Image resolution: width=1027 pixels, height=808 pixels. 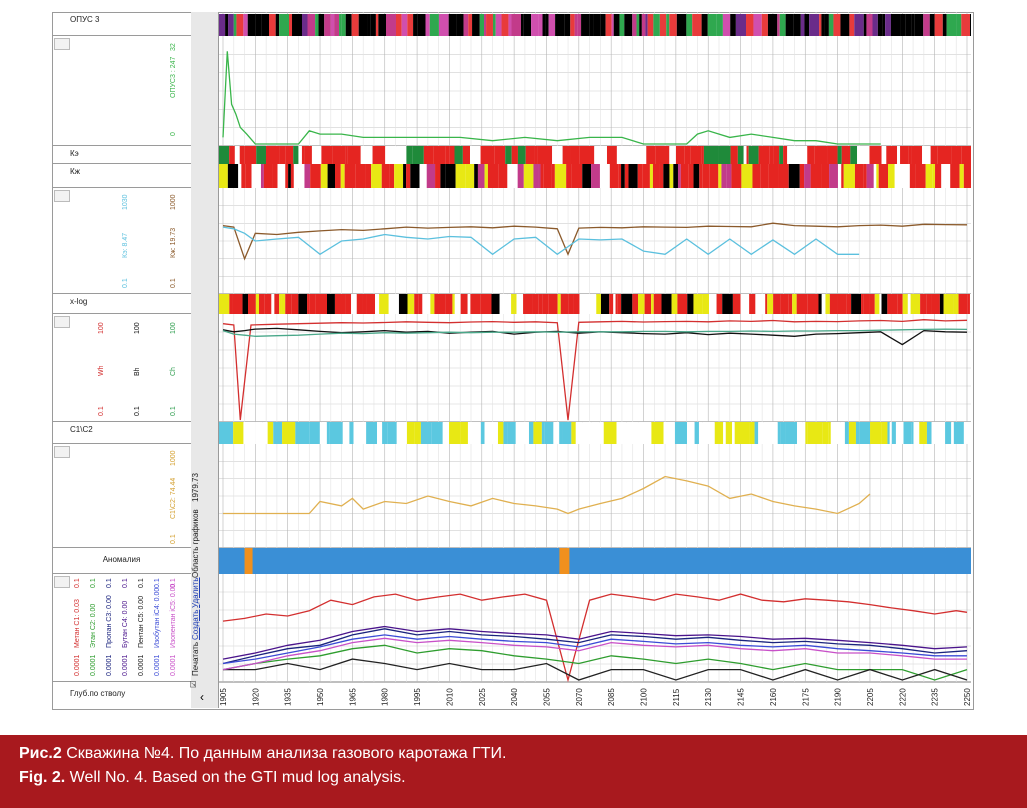 I want to click on depth-tick-label: 2160, so click(x=773, y=697).